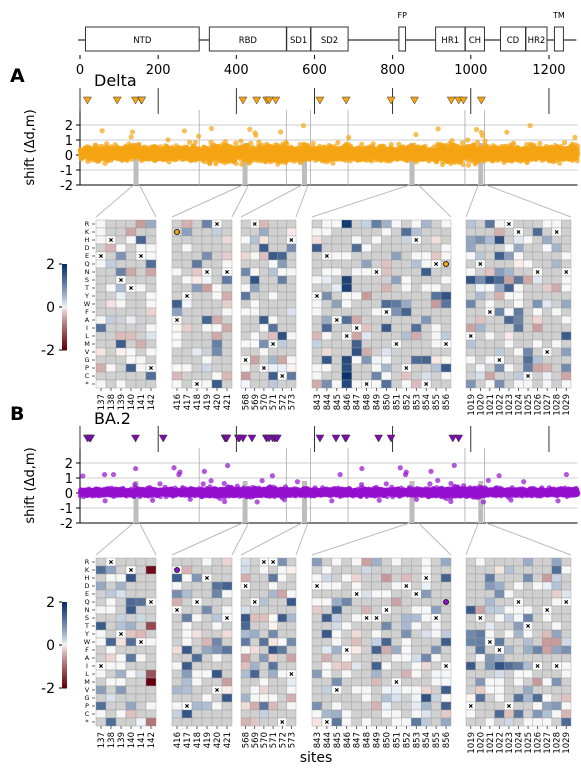  What do you see at coordinates (472, 405) in the screenshot?
I see `site-label: 1019` at bounding box center [472, 405].